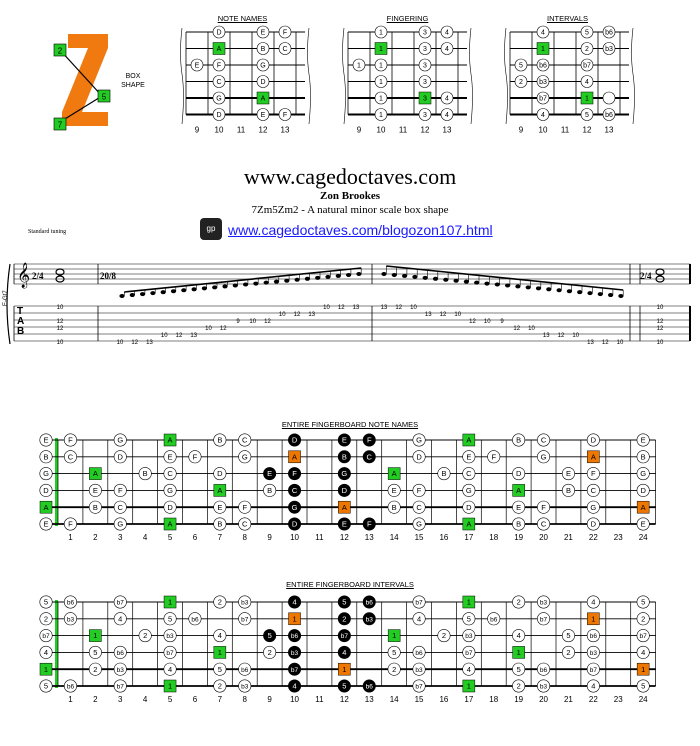 The height and width of the screenshot is (746, 700). Describe the element at coordinates (99, 82) in the screenshot. I see `box-shape-logo: 2 5 7 BOX SHAPE` at that location.